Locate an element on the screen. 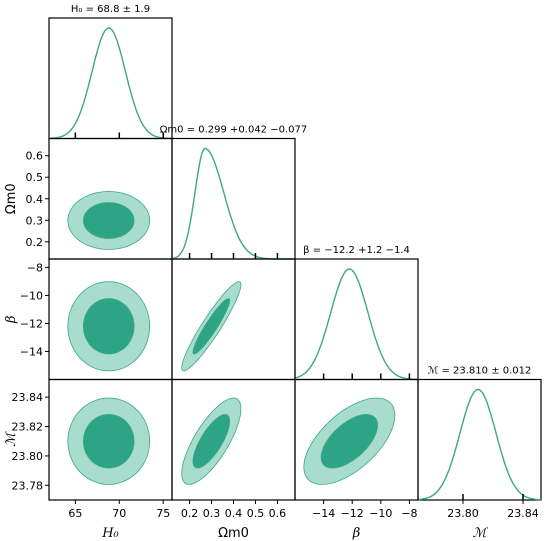 This screenshot has width=550, height=541. y-axis-label-M: ℳ is located at coordinates (11, 439).